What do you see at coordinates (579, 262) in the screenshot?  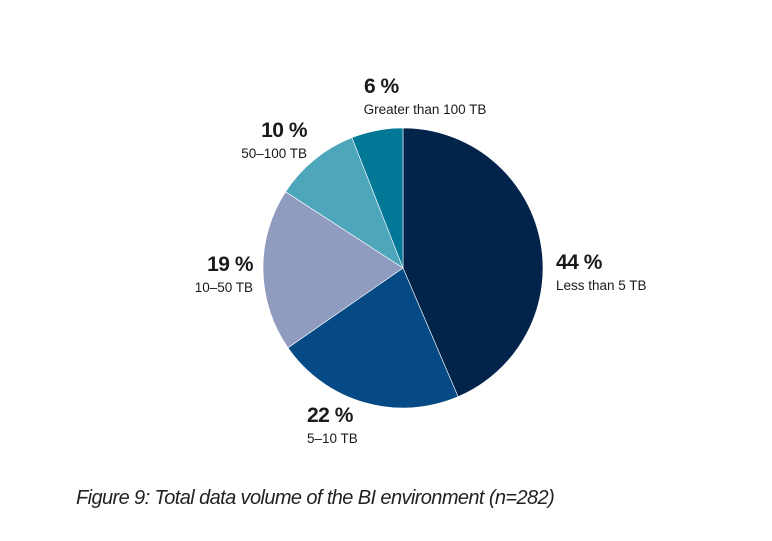 I see `value-label: 44 %` at bounding box center [579, 262].